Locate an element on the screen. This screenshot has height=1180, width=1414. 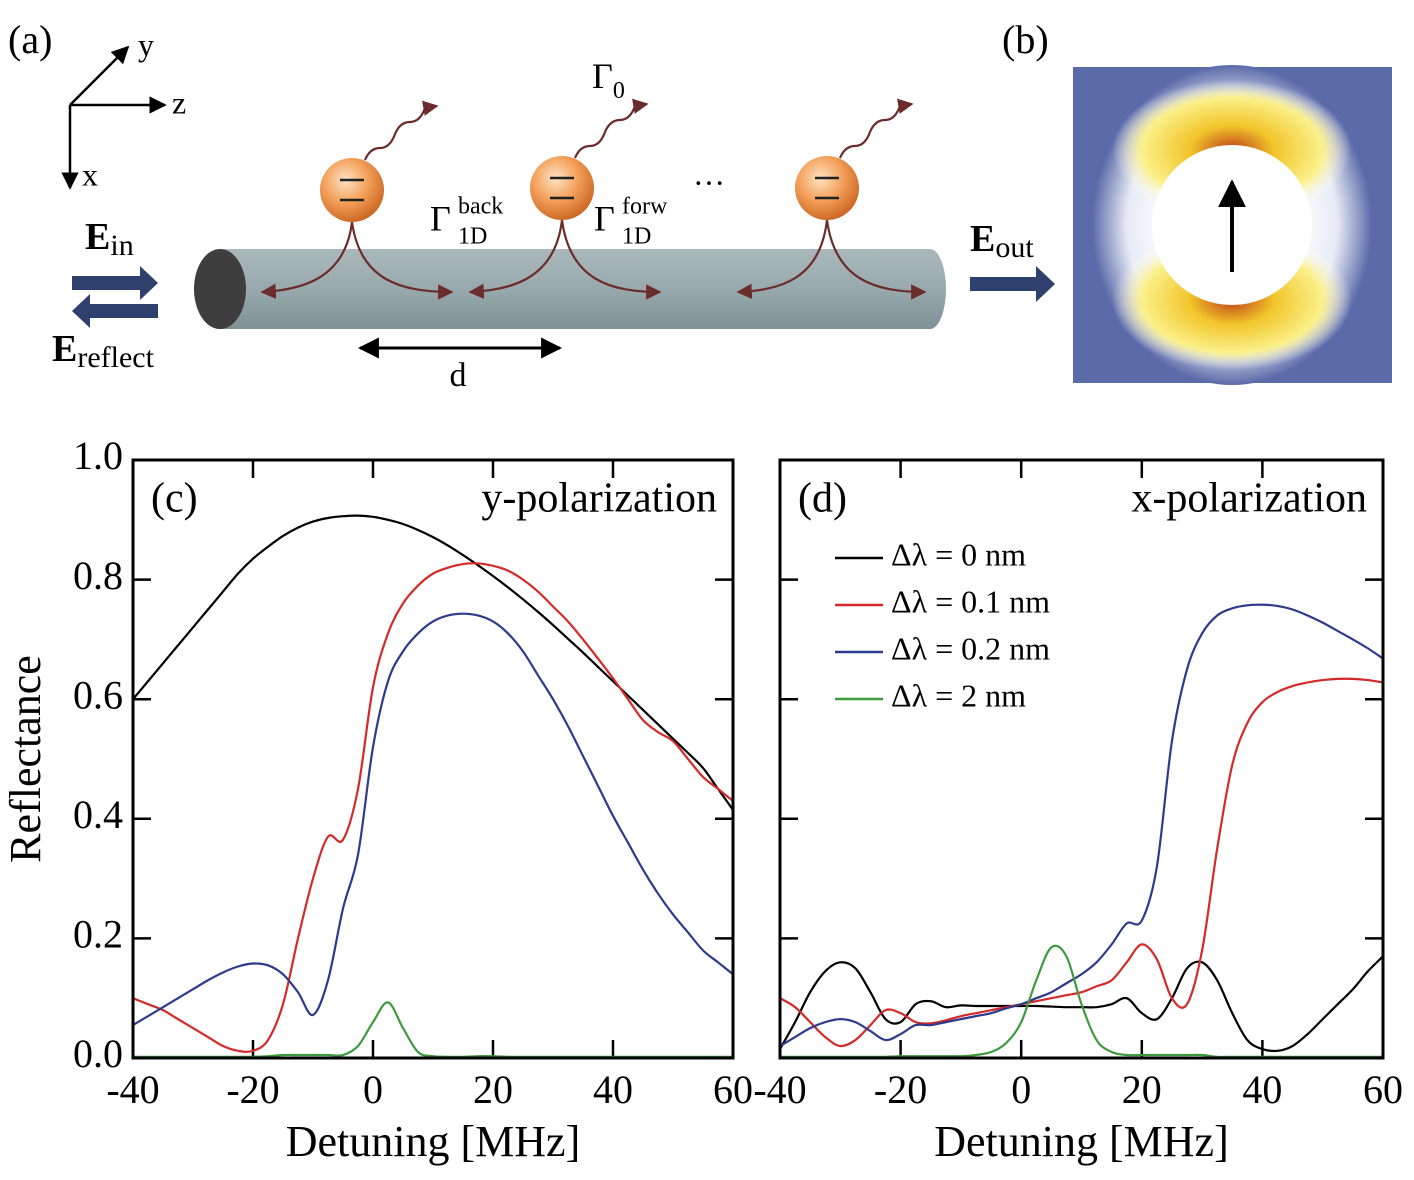
gamma-forw: Γ is located at coordinates (604, 218).